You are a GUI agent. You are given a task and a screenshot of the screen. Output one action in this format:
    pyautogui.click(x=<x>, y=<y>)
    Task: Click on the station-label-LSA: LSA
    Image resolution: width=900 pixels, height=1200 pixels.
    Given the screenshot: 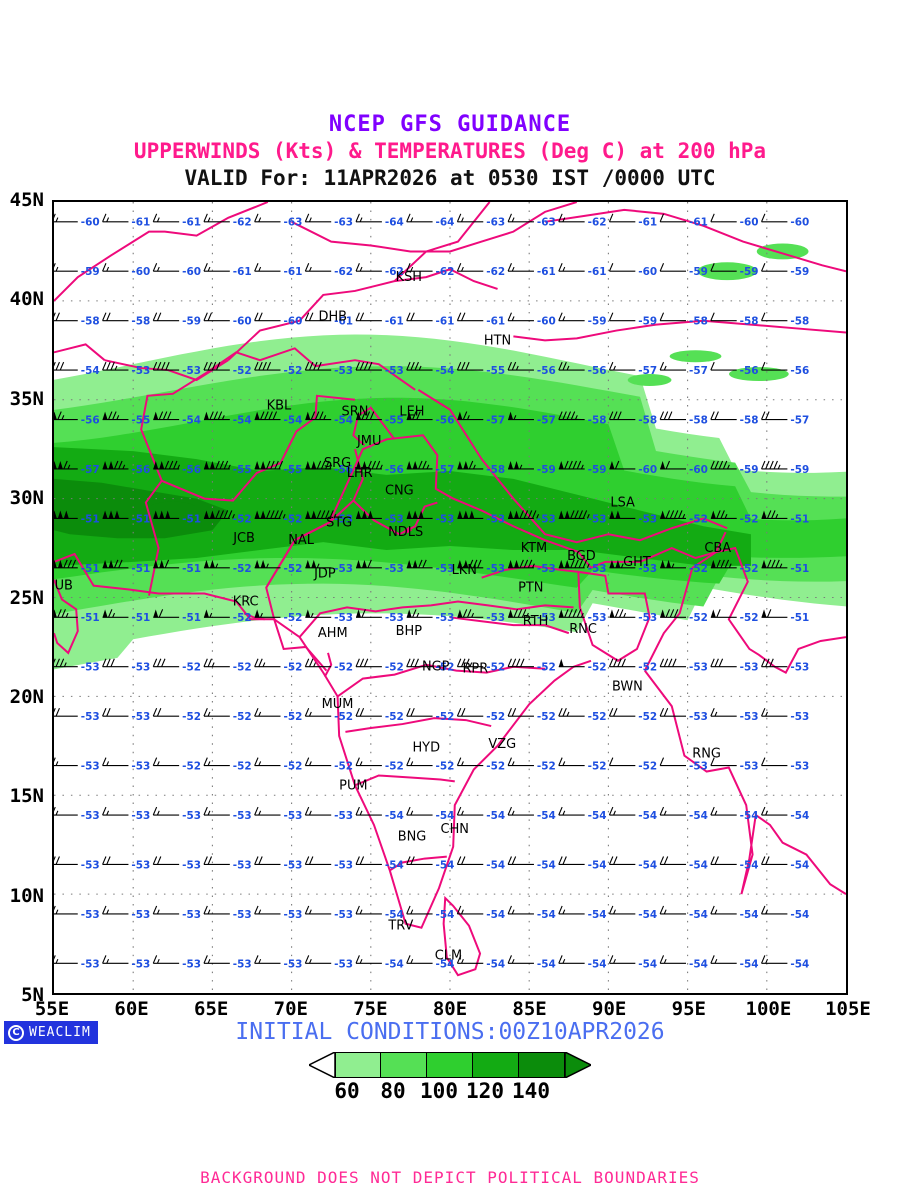 What is the action you would take?
    pyautogui.click(x=622, y=503)
    